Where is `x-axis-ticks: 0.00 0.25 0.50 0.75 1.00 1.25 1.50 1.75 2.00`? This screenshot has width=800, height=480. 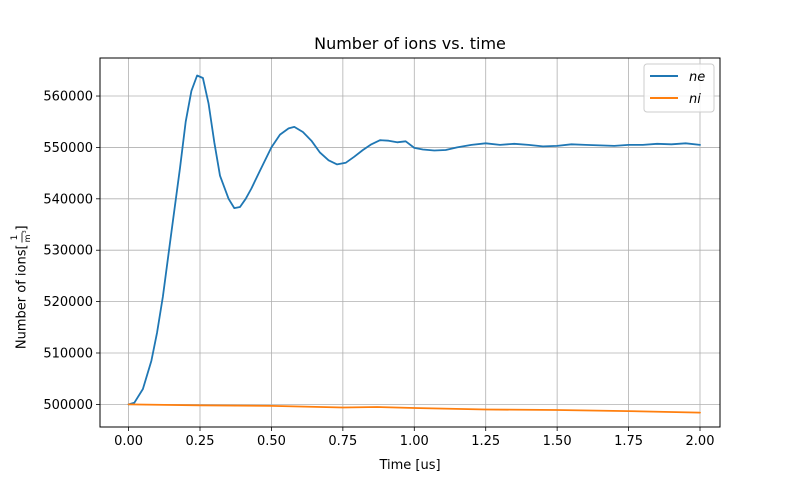
x-axis-ticks: 0.00 0.25 0.50 0.75 1.00 1.25 1.50 1.75 2.00 is located at coordinates (414, 438).